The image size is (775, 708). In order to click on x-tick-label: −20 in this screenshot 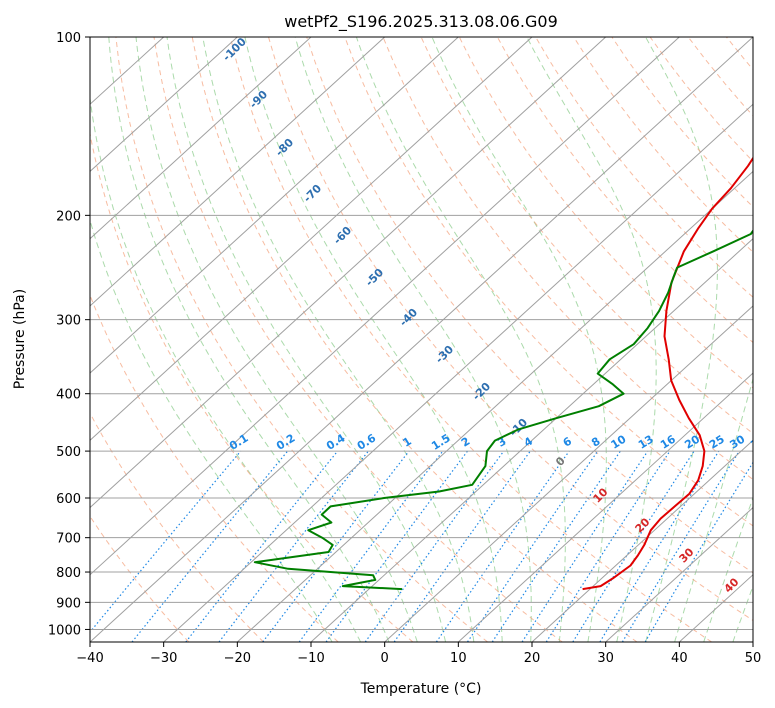, I will do `click(237, 658)`.